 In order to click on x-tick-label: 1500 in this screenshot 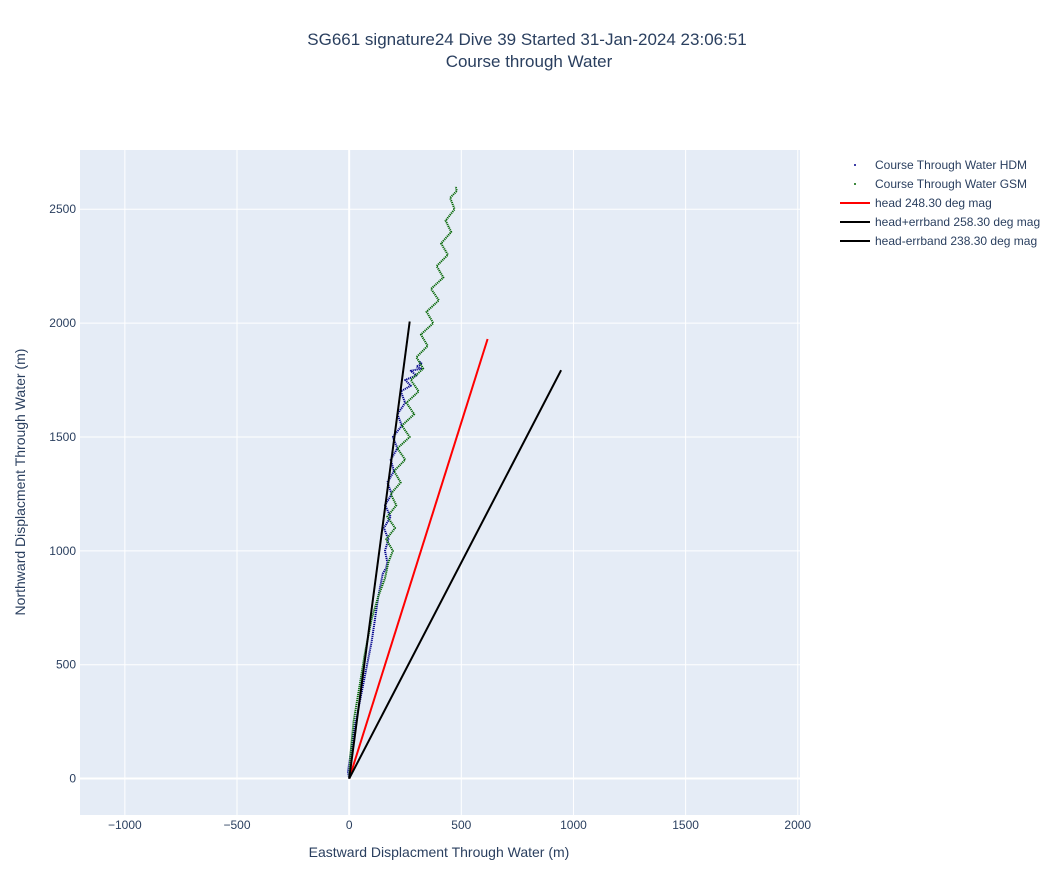, I will do `click(685, 825)`.